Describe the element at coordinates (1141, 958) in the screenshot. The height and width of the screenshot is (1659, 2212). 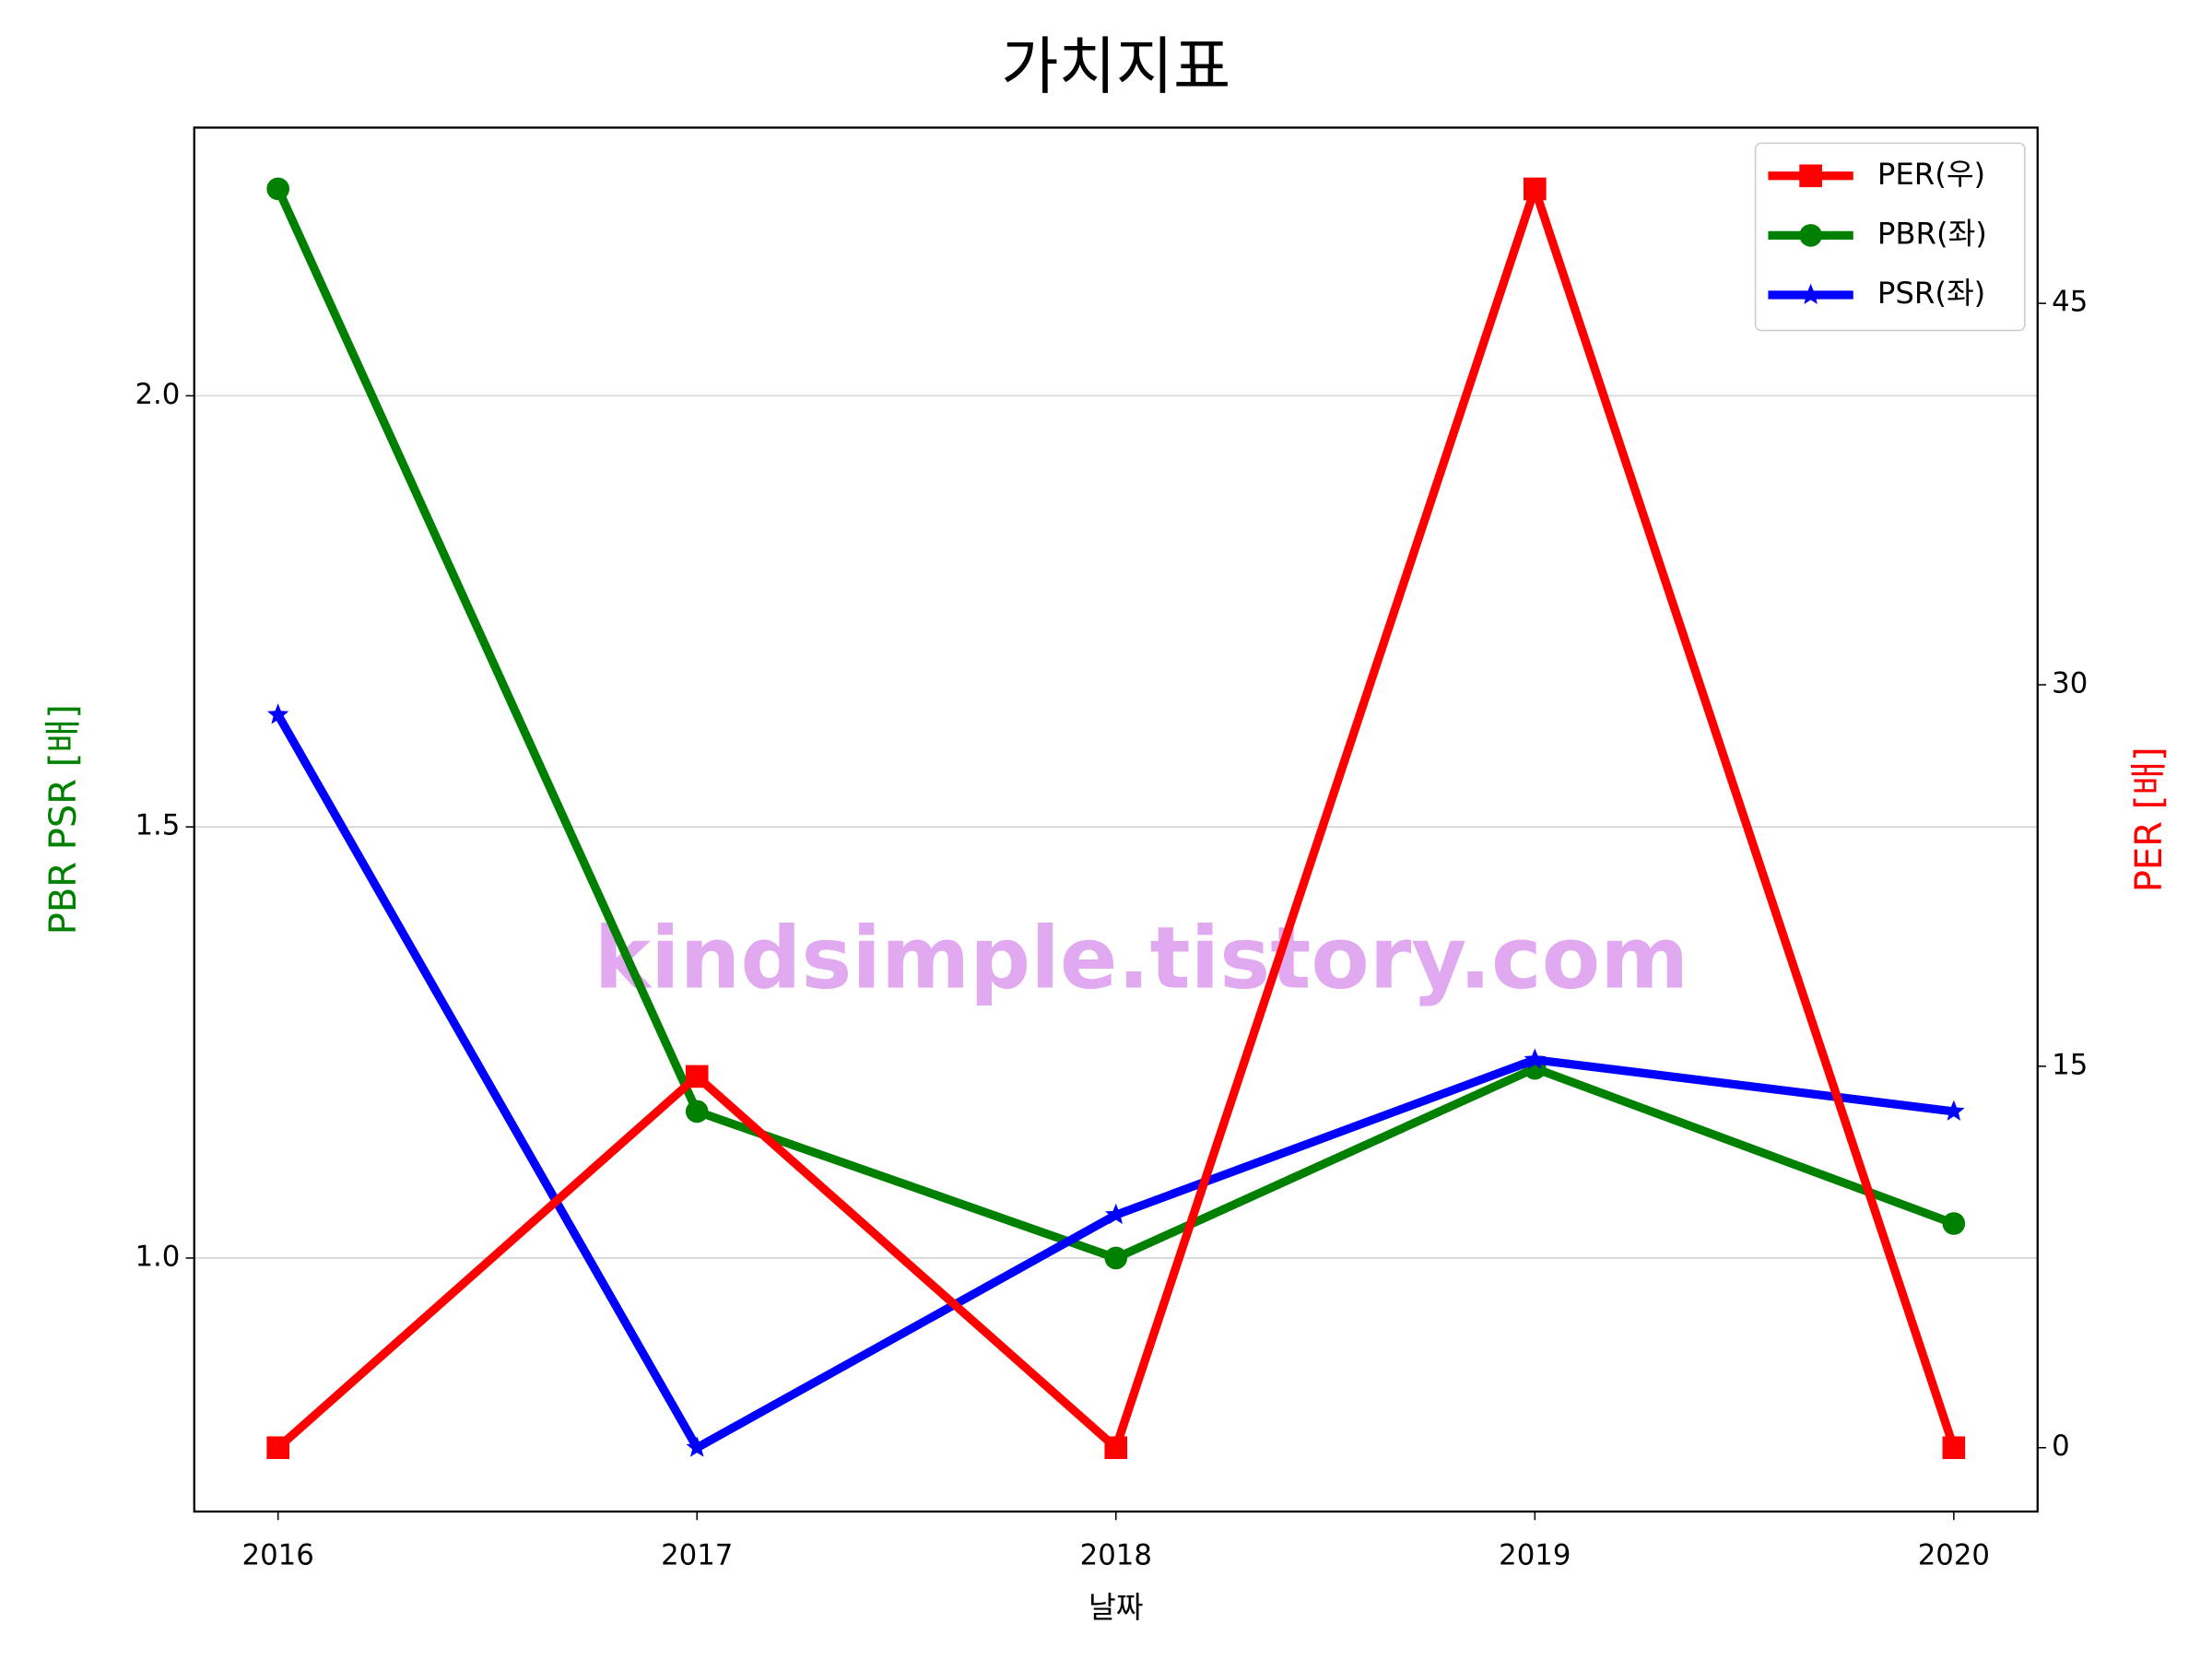
I see `watermark: kindsimple.tistory.com` at that location.